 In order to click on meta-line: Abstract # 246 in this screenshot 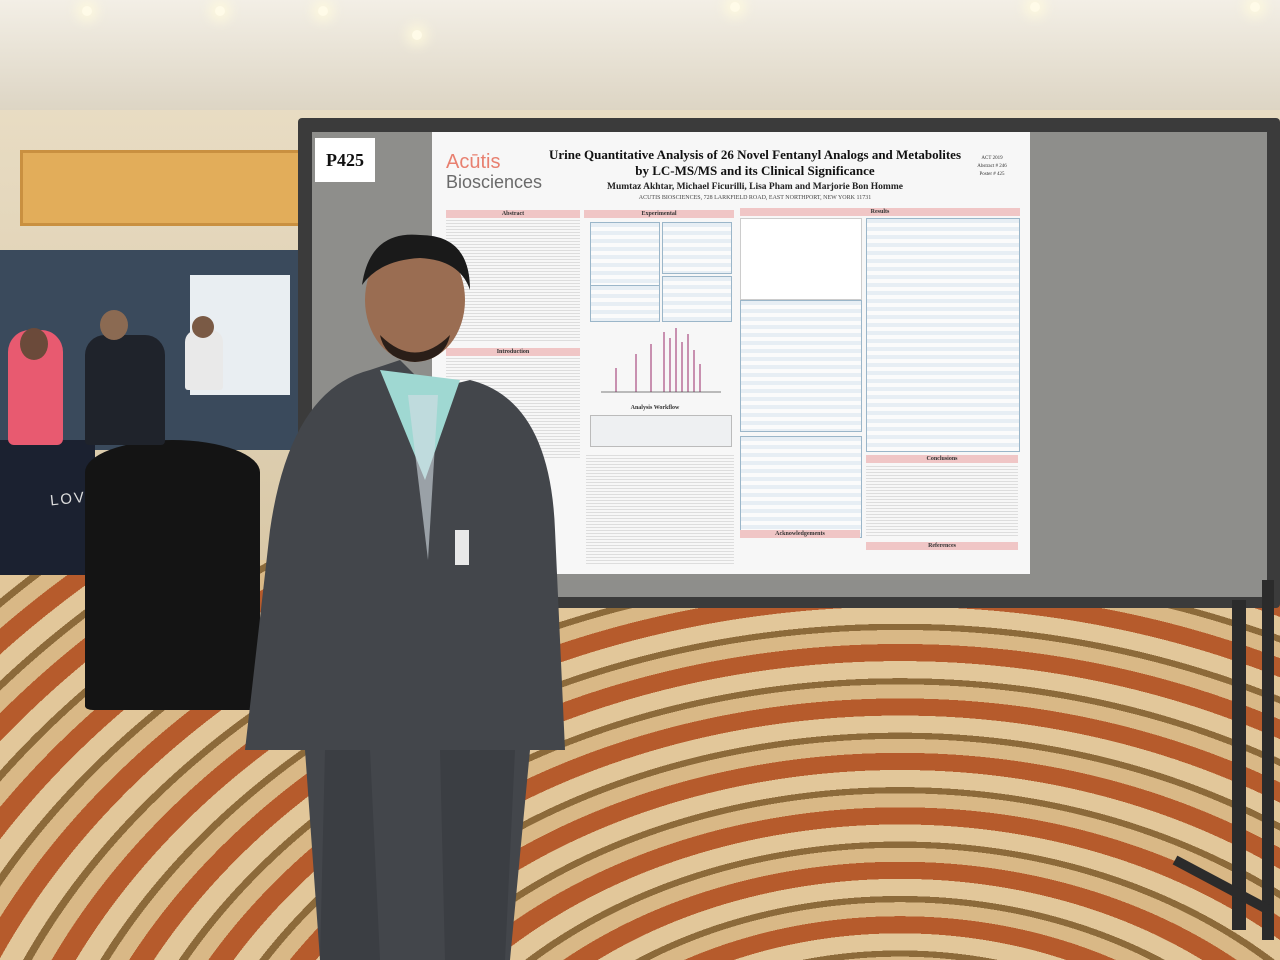, I will do `click(992, 166)`.